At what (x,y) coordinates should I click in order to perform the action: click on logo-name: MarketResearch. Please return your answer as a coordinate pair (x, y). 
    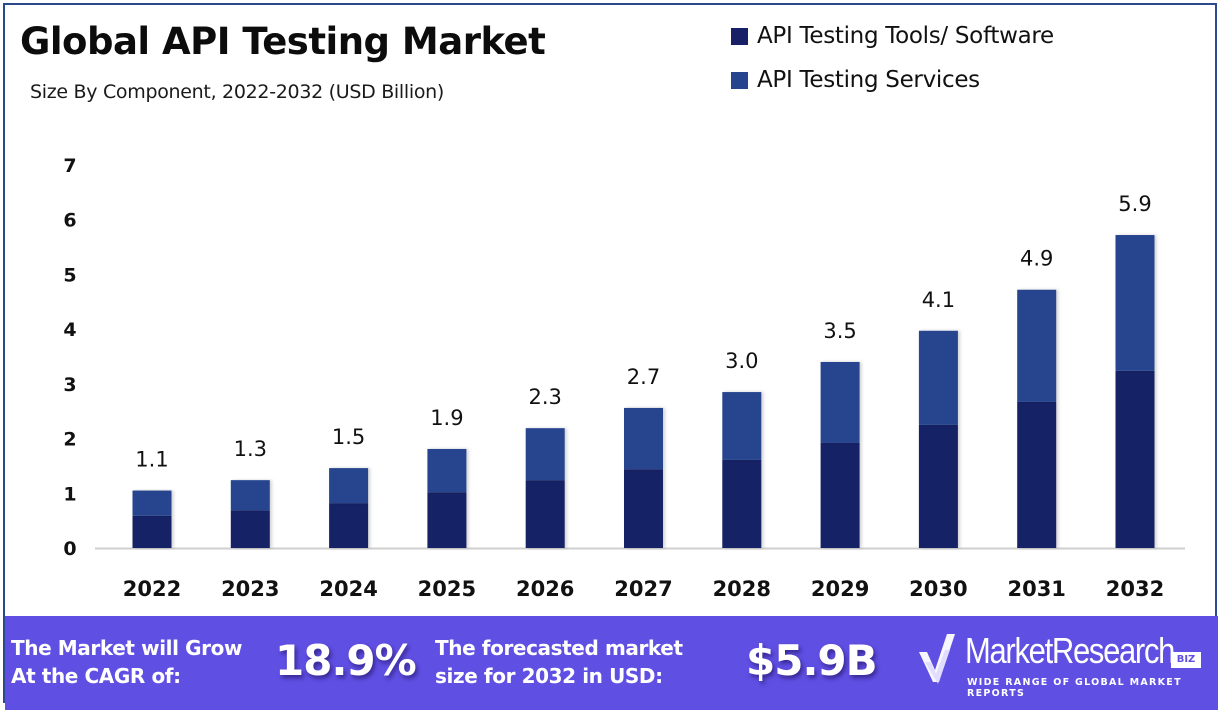
    Looking at the image, I should click on (1070, 650).